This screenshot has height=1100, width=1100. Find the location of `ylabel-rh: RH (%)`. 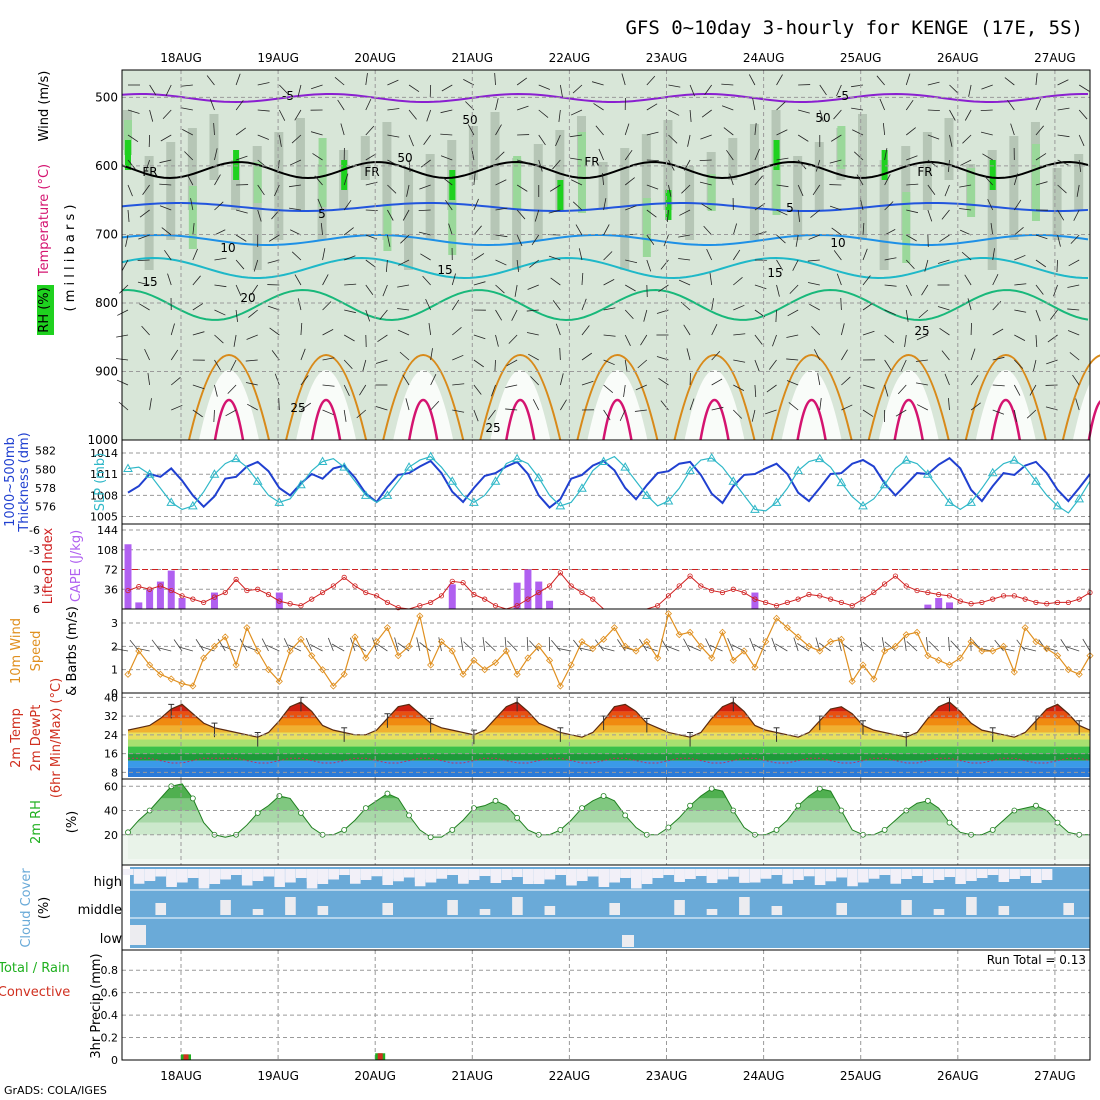

ylabel-rh: RH (%) is located at coordinates (44, 309).